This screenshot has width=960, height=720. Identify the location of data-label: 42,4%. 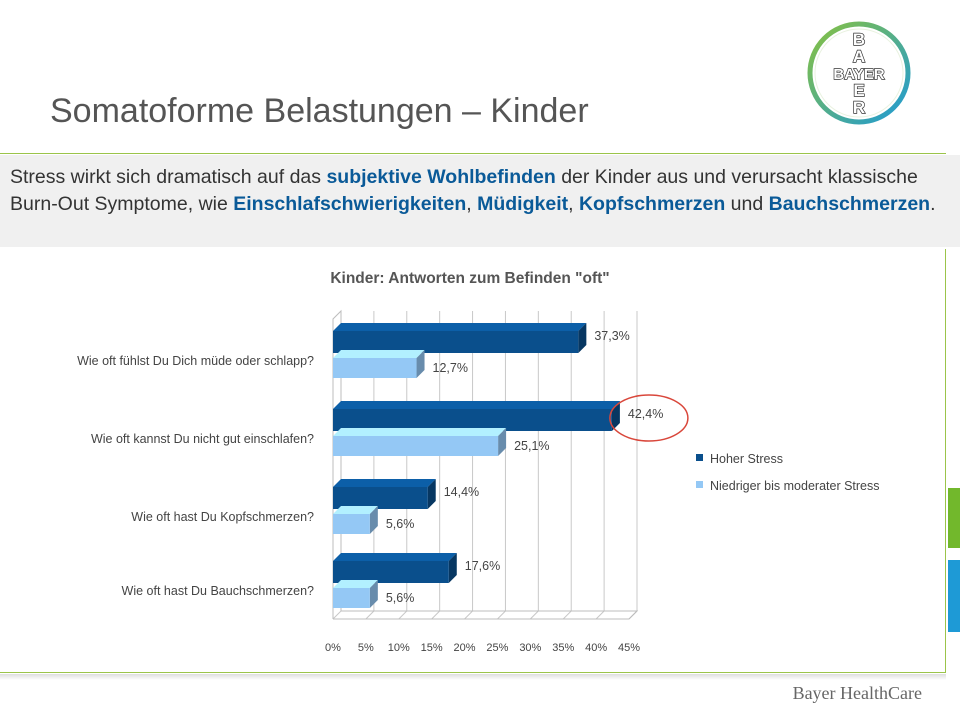
(645, 414).